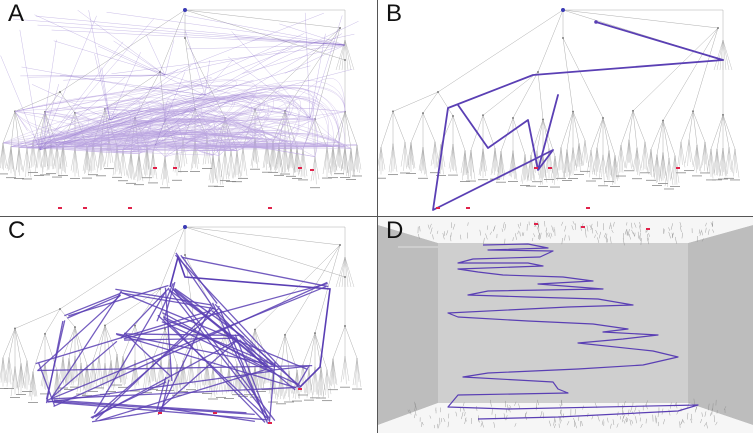  What do you see at coordinates (255, 329) in the screenshot?
I see `tree-node` at bounding box center [255, 329].